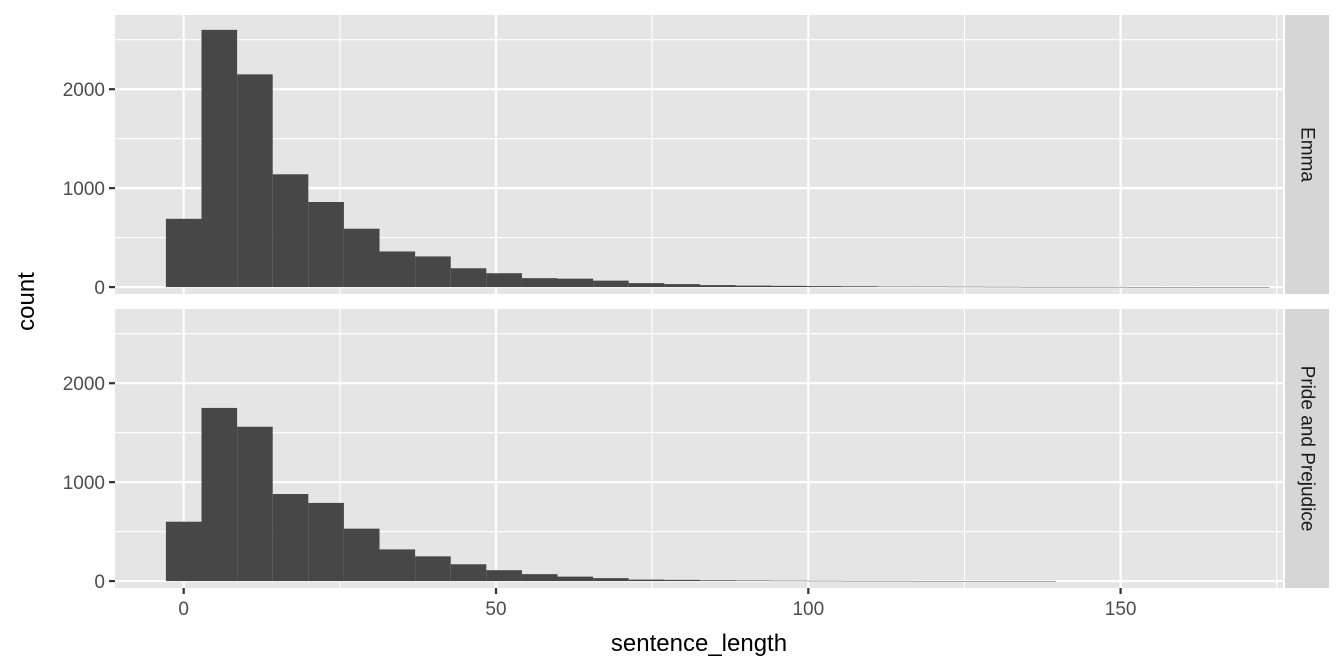 The width and height of the screenshot is (1344, 672). What do you see at coordinates (183, 609) in the screenshot?
I see `x-tick-label: 0` at bounding box center [183, 609].